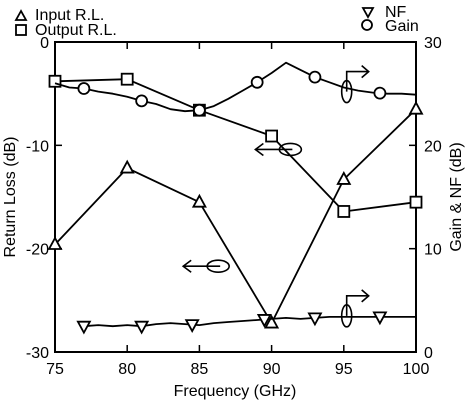 This screenshot has height=402, width=474. Describe the element at coordinates (37, 353) in the screenshot. I see `left-y-tick-label: -30` at that location.